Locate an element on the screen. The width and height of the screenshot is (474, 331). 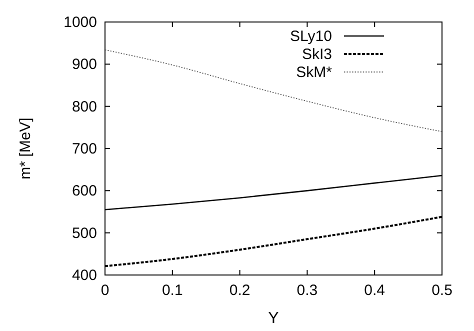
x-tick-label: 0.1 is located at coordinates (172, 290).